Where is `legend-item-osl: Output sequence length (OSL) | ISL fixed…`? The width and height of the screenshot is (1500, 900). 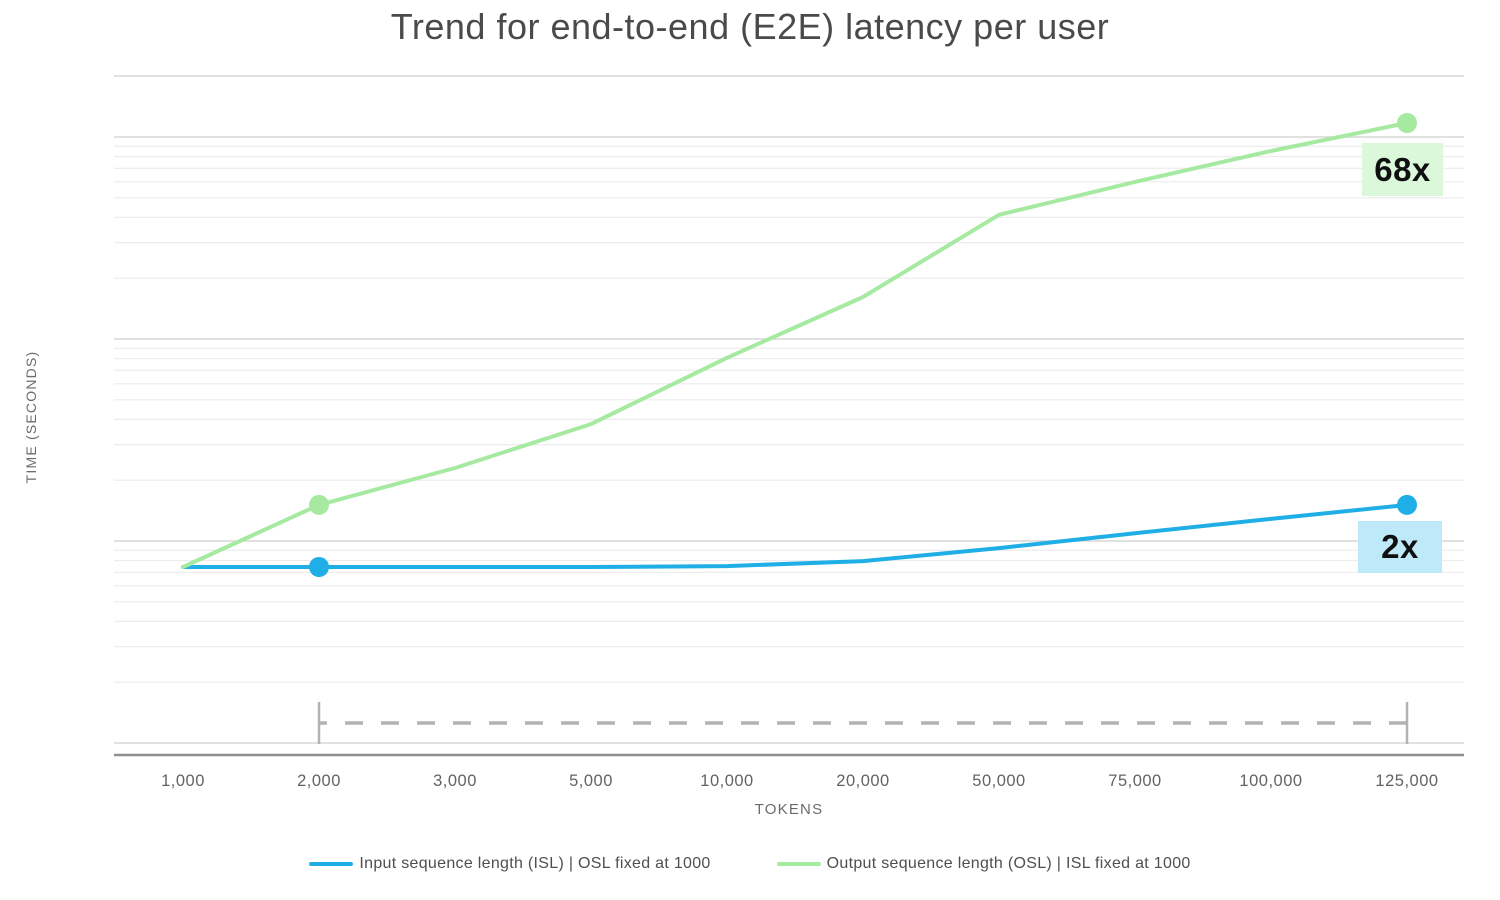
legend-item-osl: Output sequence length (OSL) | ISL fixed… is located at coordinates (983, 864).